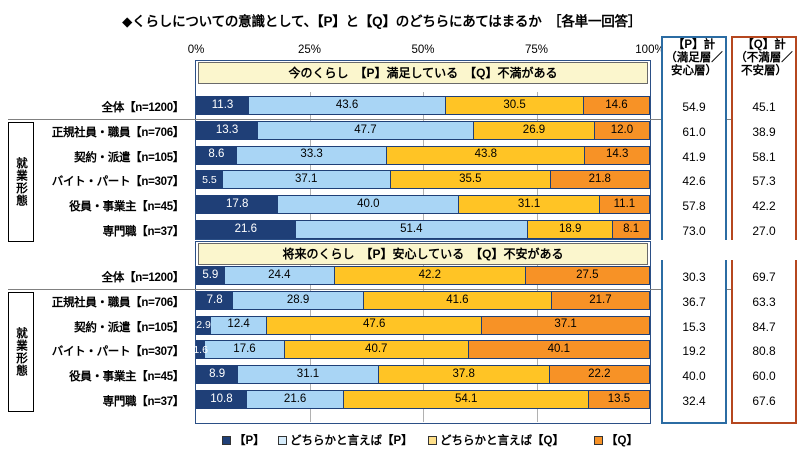 The height and width of the screenshot is (454, 800). Describe the element at coordinates (764, 65) in the screenshot. I see `q-total-column-header: 【Q】計 （不満層／ 不安層）` at that location.